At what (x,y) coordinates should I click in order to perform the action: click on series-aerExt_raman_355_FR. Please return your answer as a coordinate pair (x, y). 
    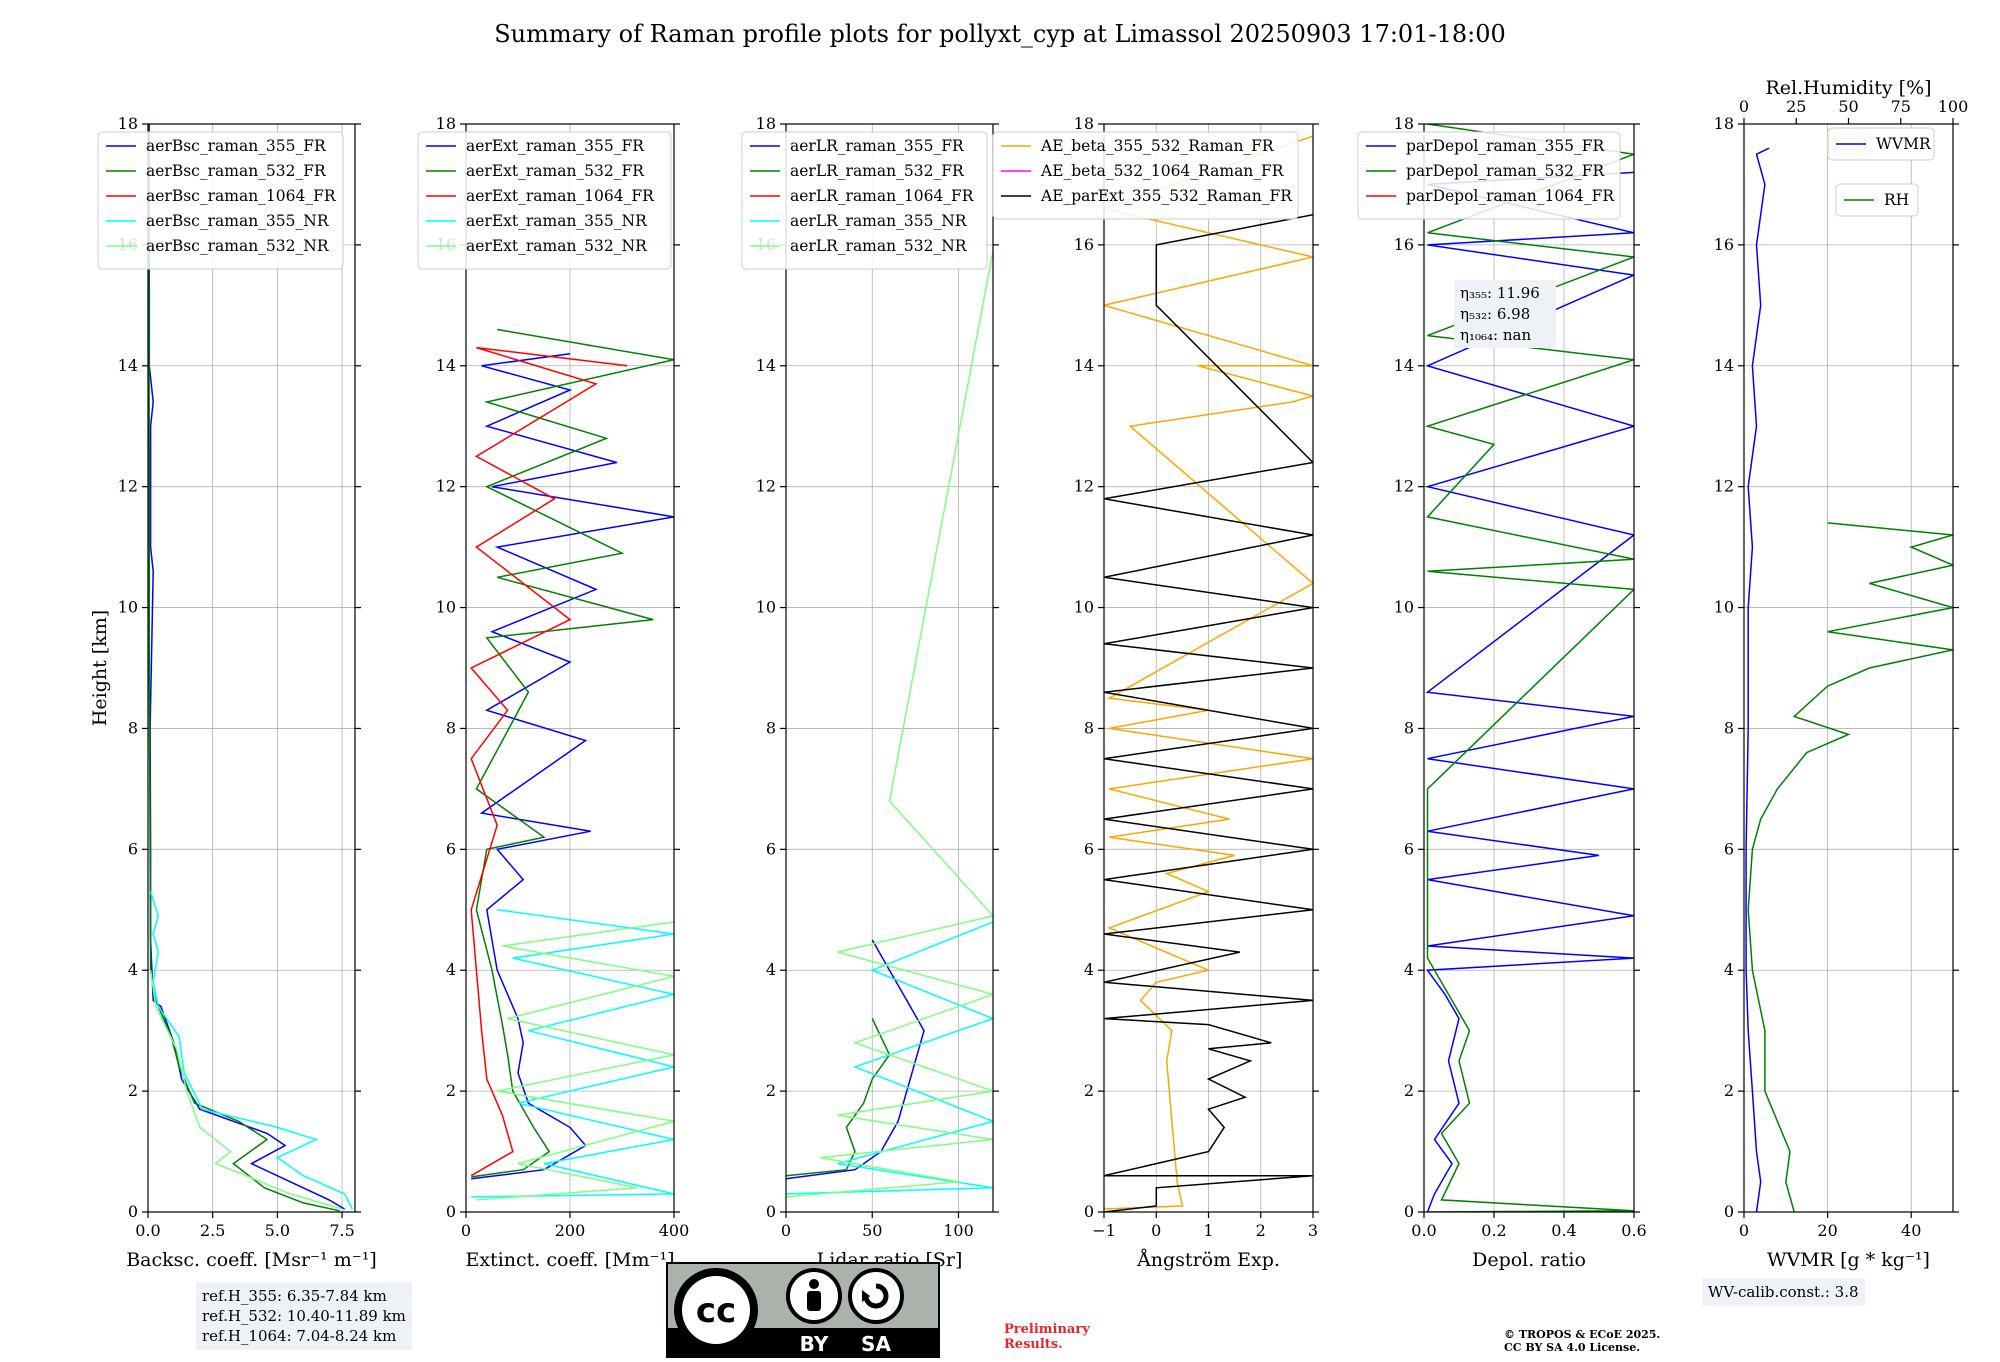
    Looking at the image, I should click on (572, 766).